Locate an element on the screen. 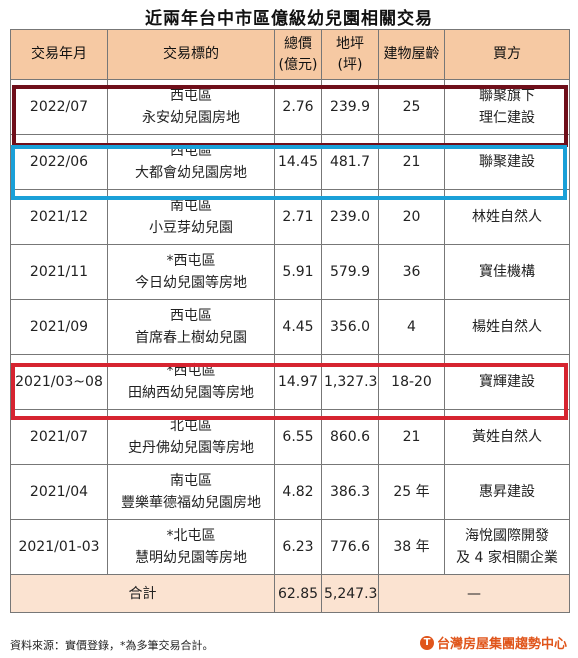  cell-buyer: 寶輝建設 is located at coordinates (507, 382).